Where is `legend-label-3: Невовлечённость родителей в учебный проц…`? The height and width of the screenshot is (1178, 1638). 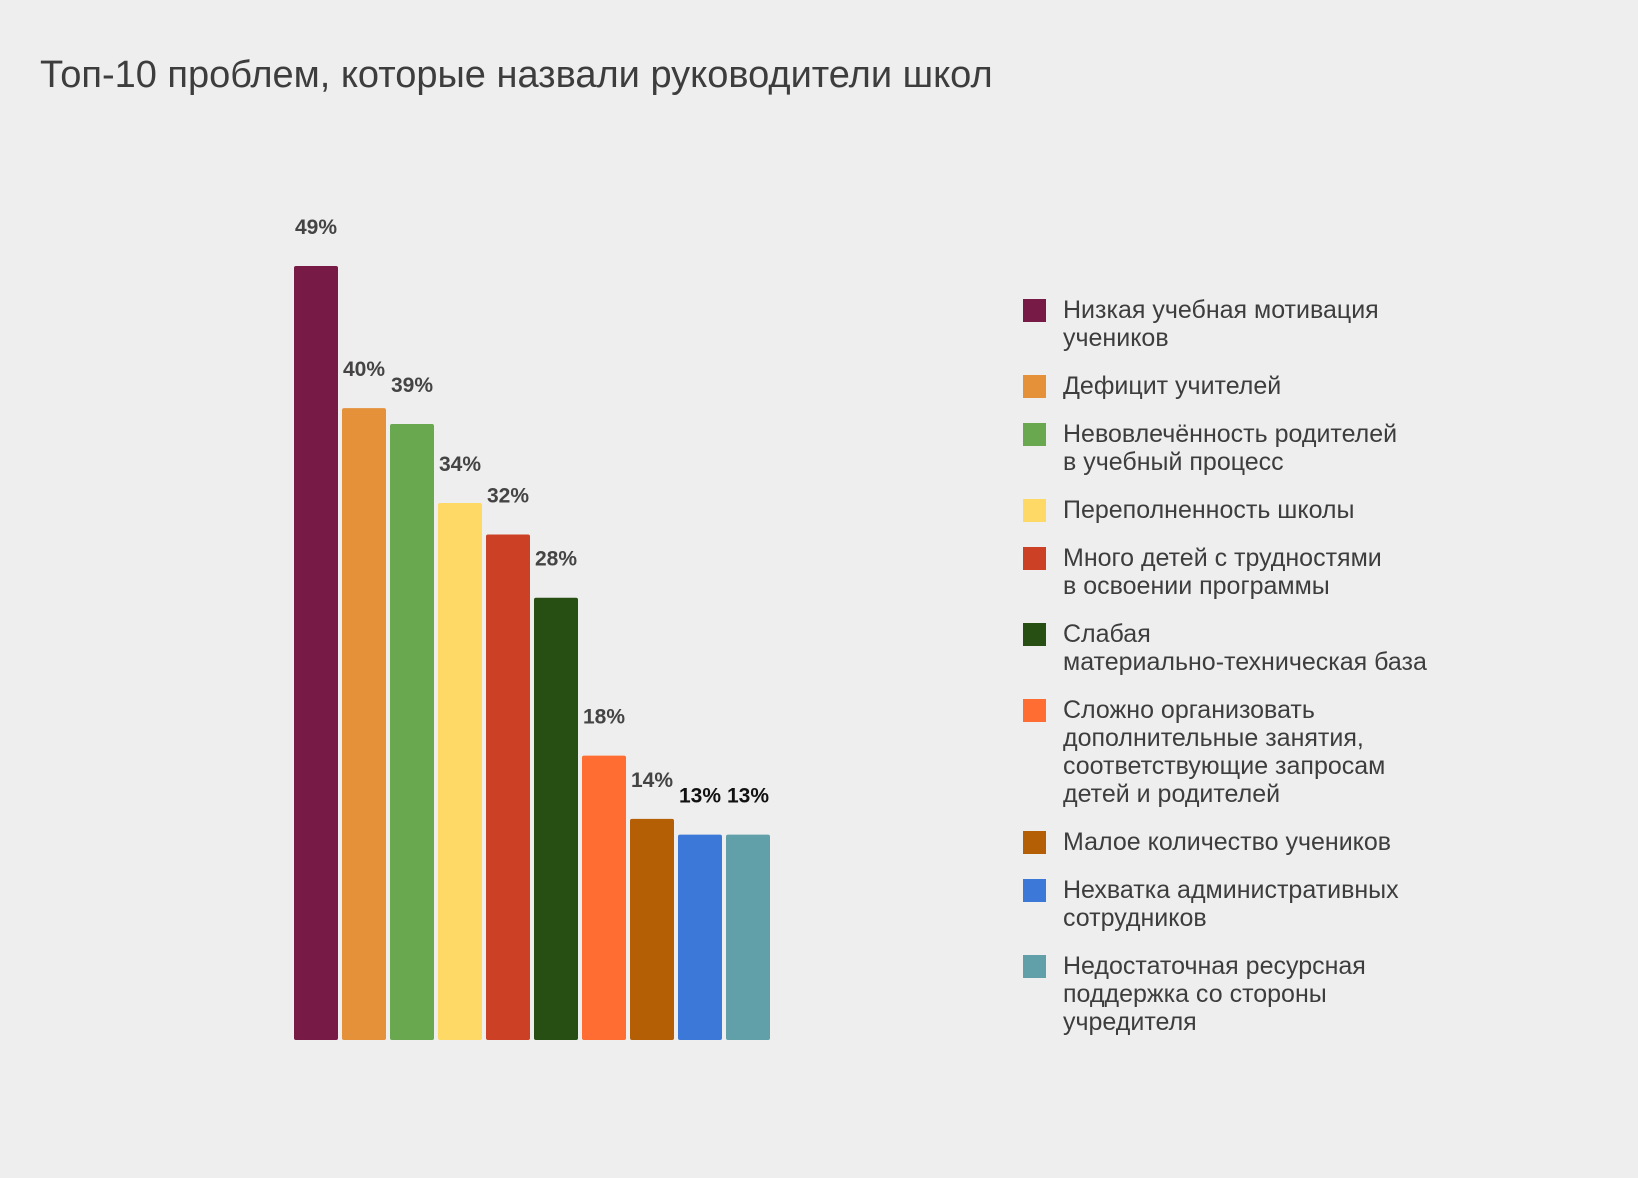
legend-label-3: Невовлечённость родителей в учебный проц… is located at coordinates (1230, 448).